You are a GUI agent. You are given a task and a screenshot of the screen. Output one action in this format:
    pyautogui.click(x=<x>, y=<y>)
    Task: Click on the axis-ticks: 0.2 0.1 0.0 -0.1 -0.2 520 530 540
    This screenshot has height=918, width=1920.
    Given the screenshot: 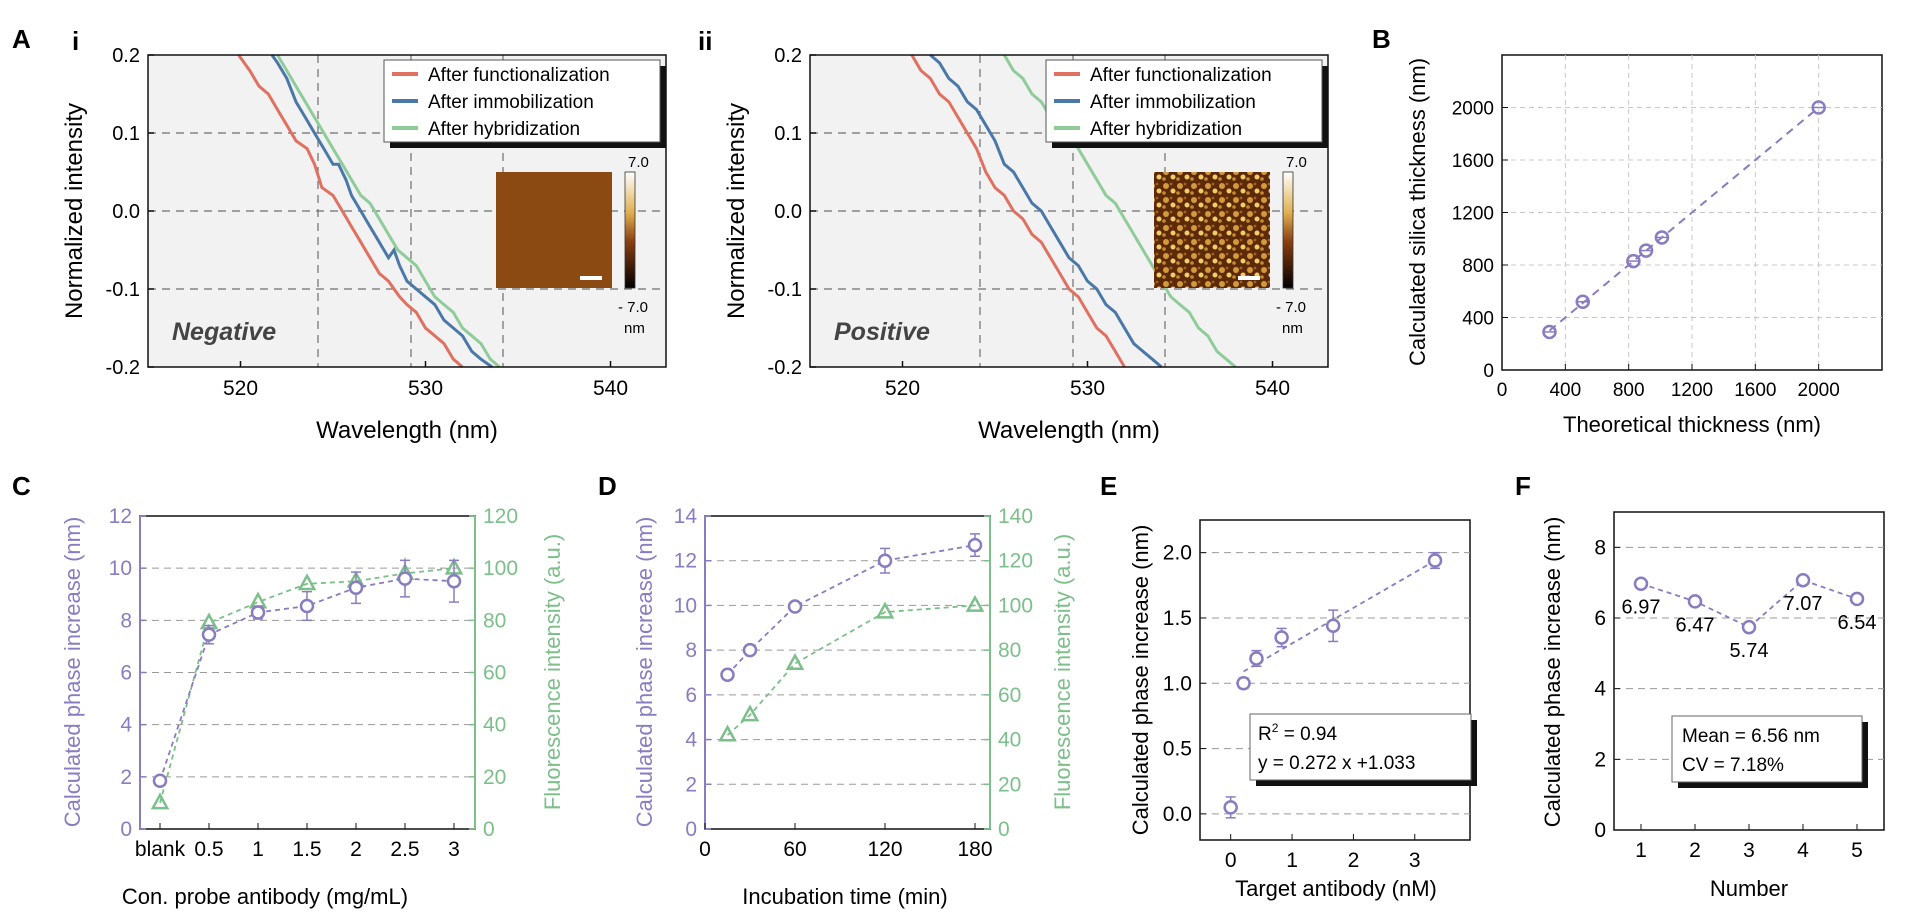 What is the action you would take?
    pyautogui.click(x=1029, y=222)
    